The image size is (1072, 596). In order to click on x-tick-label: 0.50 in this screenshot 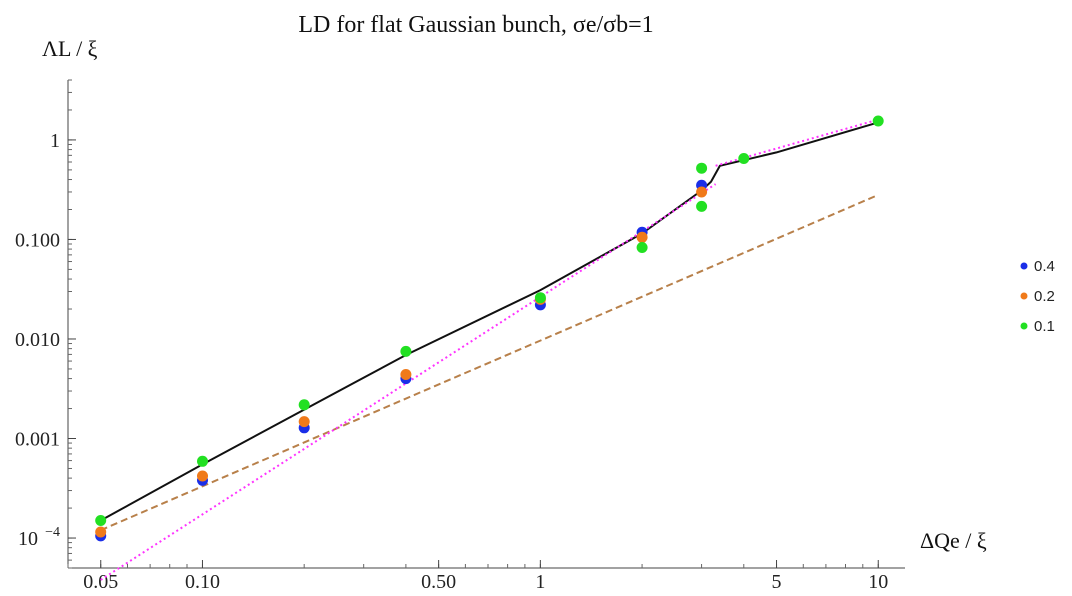, I will do `click(438, 582)`.